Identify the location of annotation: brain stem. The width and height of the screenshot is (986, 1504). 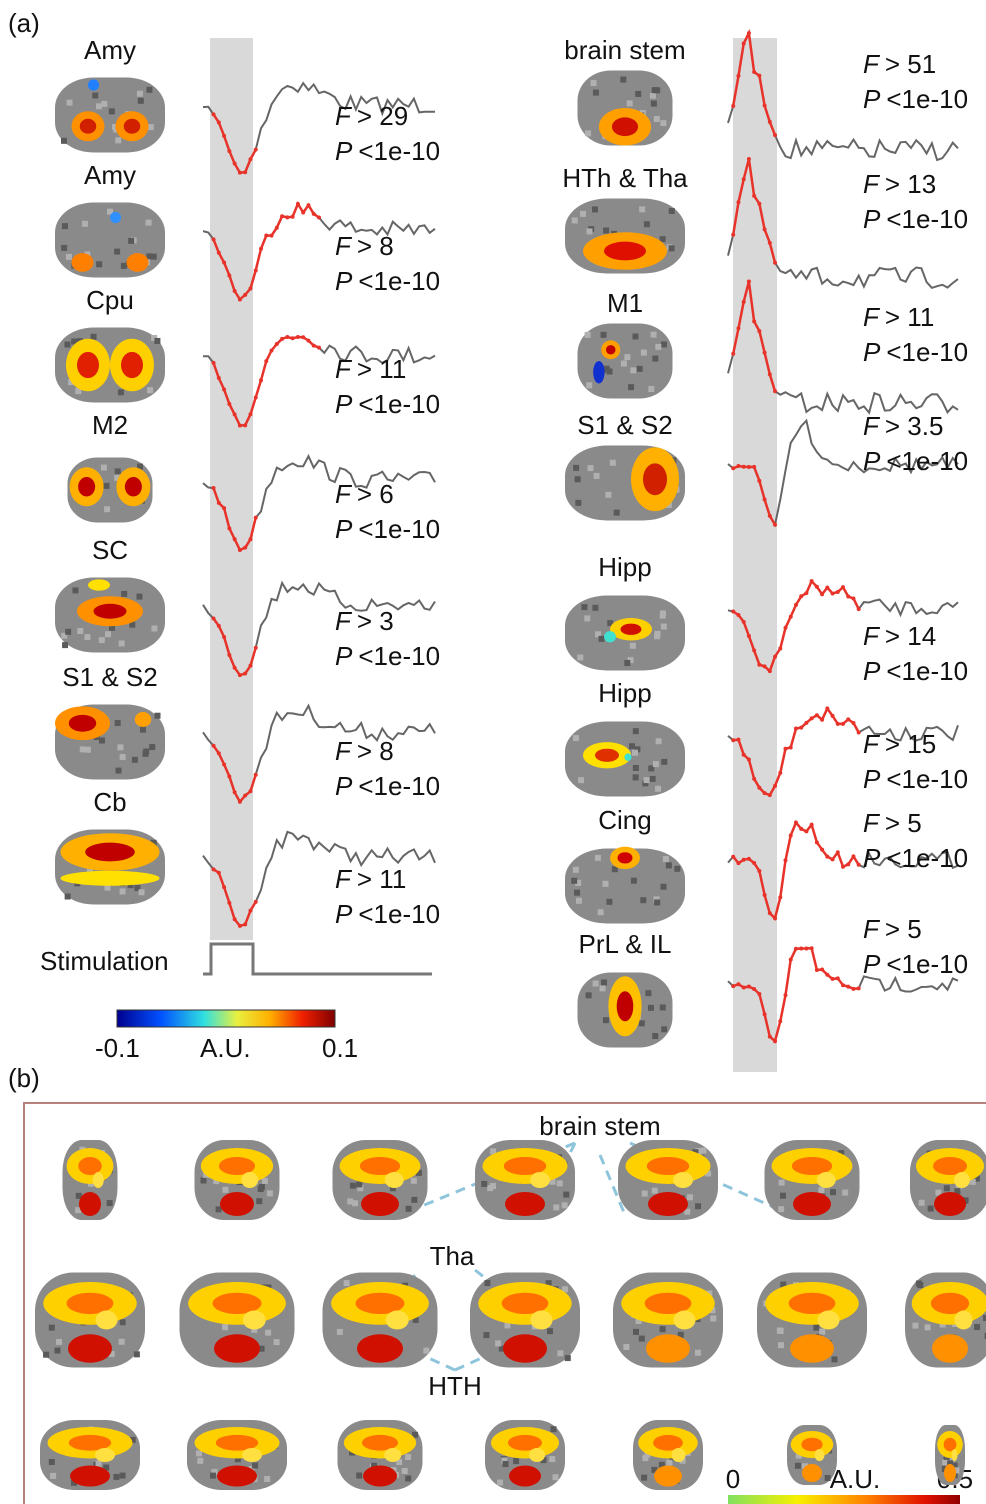
(599, 1126).